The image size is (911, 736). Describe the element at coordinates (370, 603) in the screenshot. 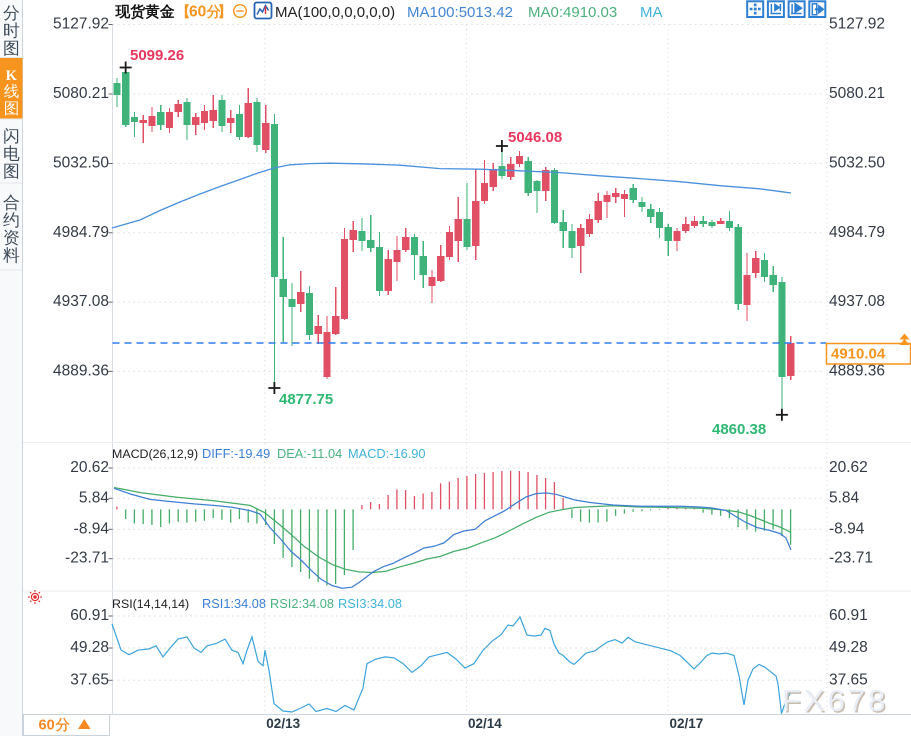

I see `svg-text: RSI3:34.08` at that location.